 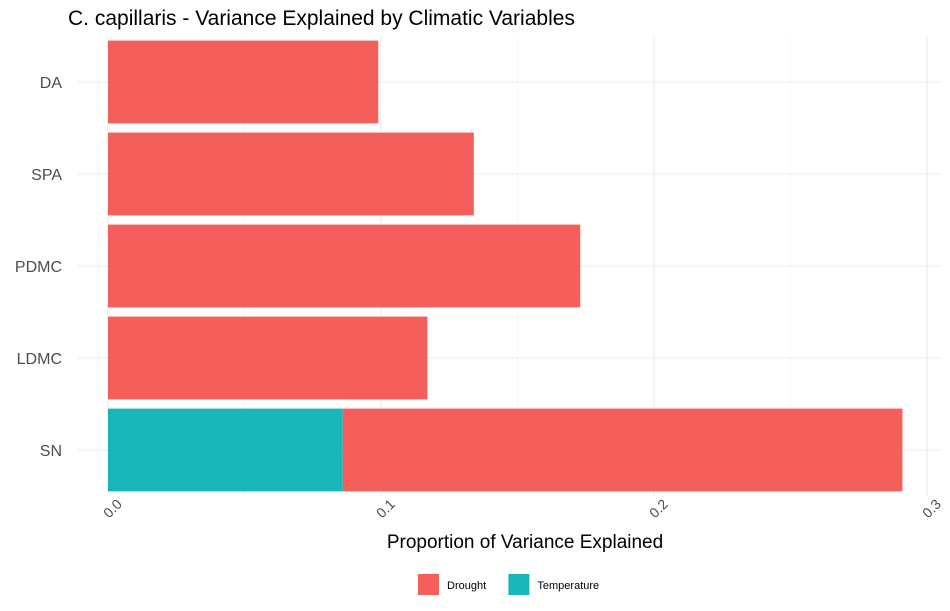 I want to click on category-labels: DA SPA PDMC LDMC SN, so click(x=38, y=267).